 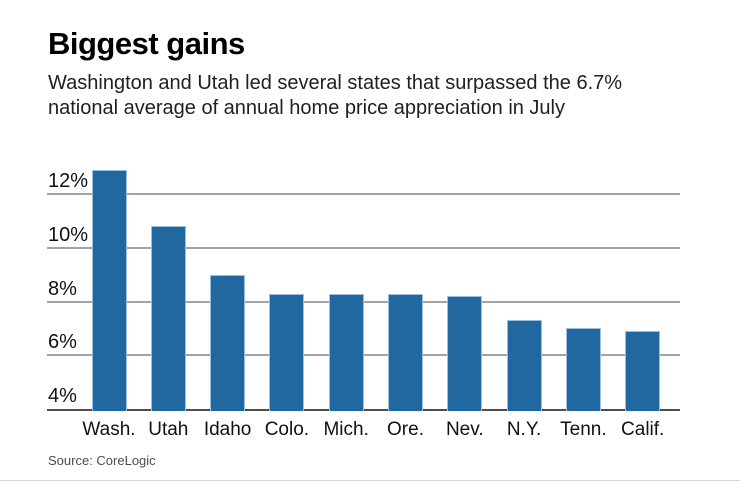 I want to click on x-axis-label-ny: N.Y., so click(x=524, y=429).